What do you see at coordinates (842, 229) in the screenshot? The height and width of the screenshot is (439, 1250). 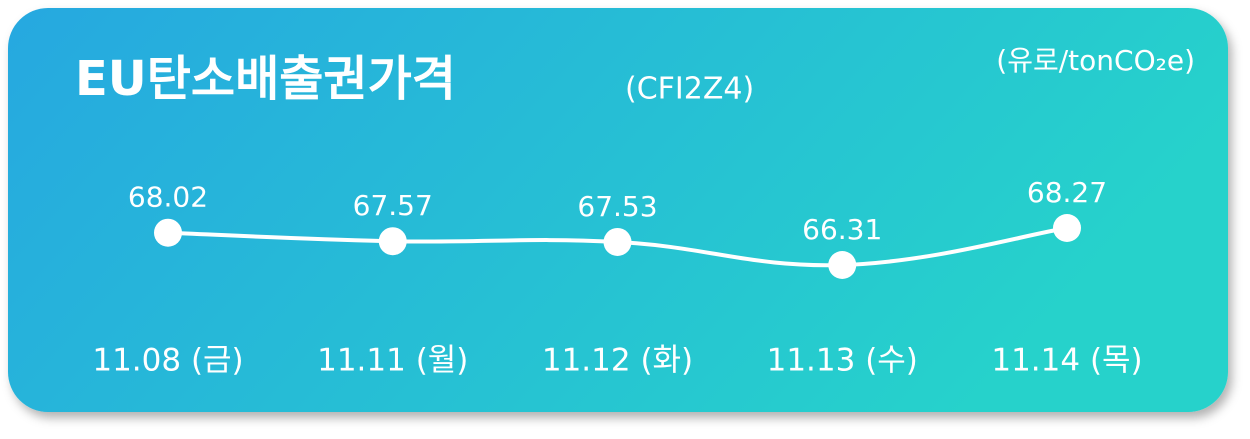 I see `data-label: 66.31` at bounding box center [842, 229].